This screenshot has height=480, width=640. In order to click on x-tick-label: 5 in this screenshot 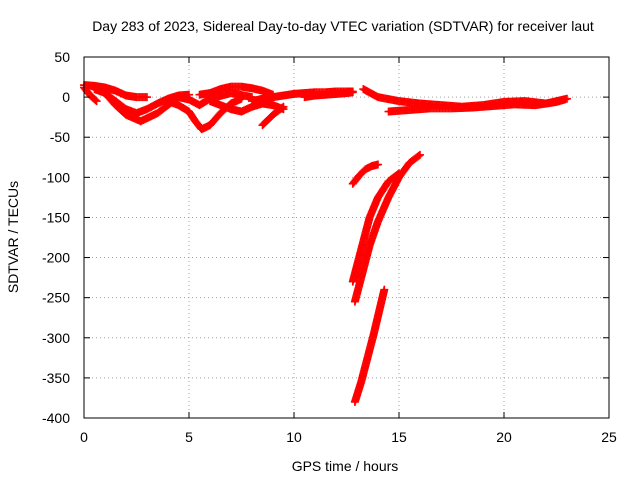, I will do `click(189, 437)`.